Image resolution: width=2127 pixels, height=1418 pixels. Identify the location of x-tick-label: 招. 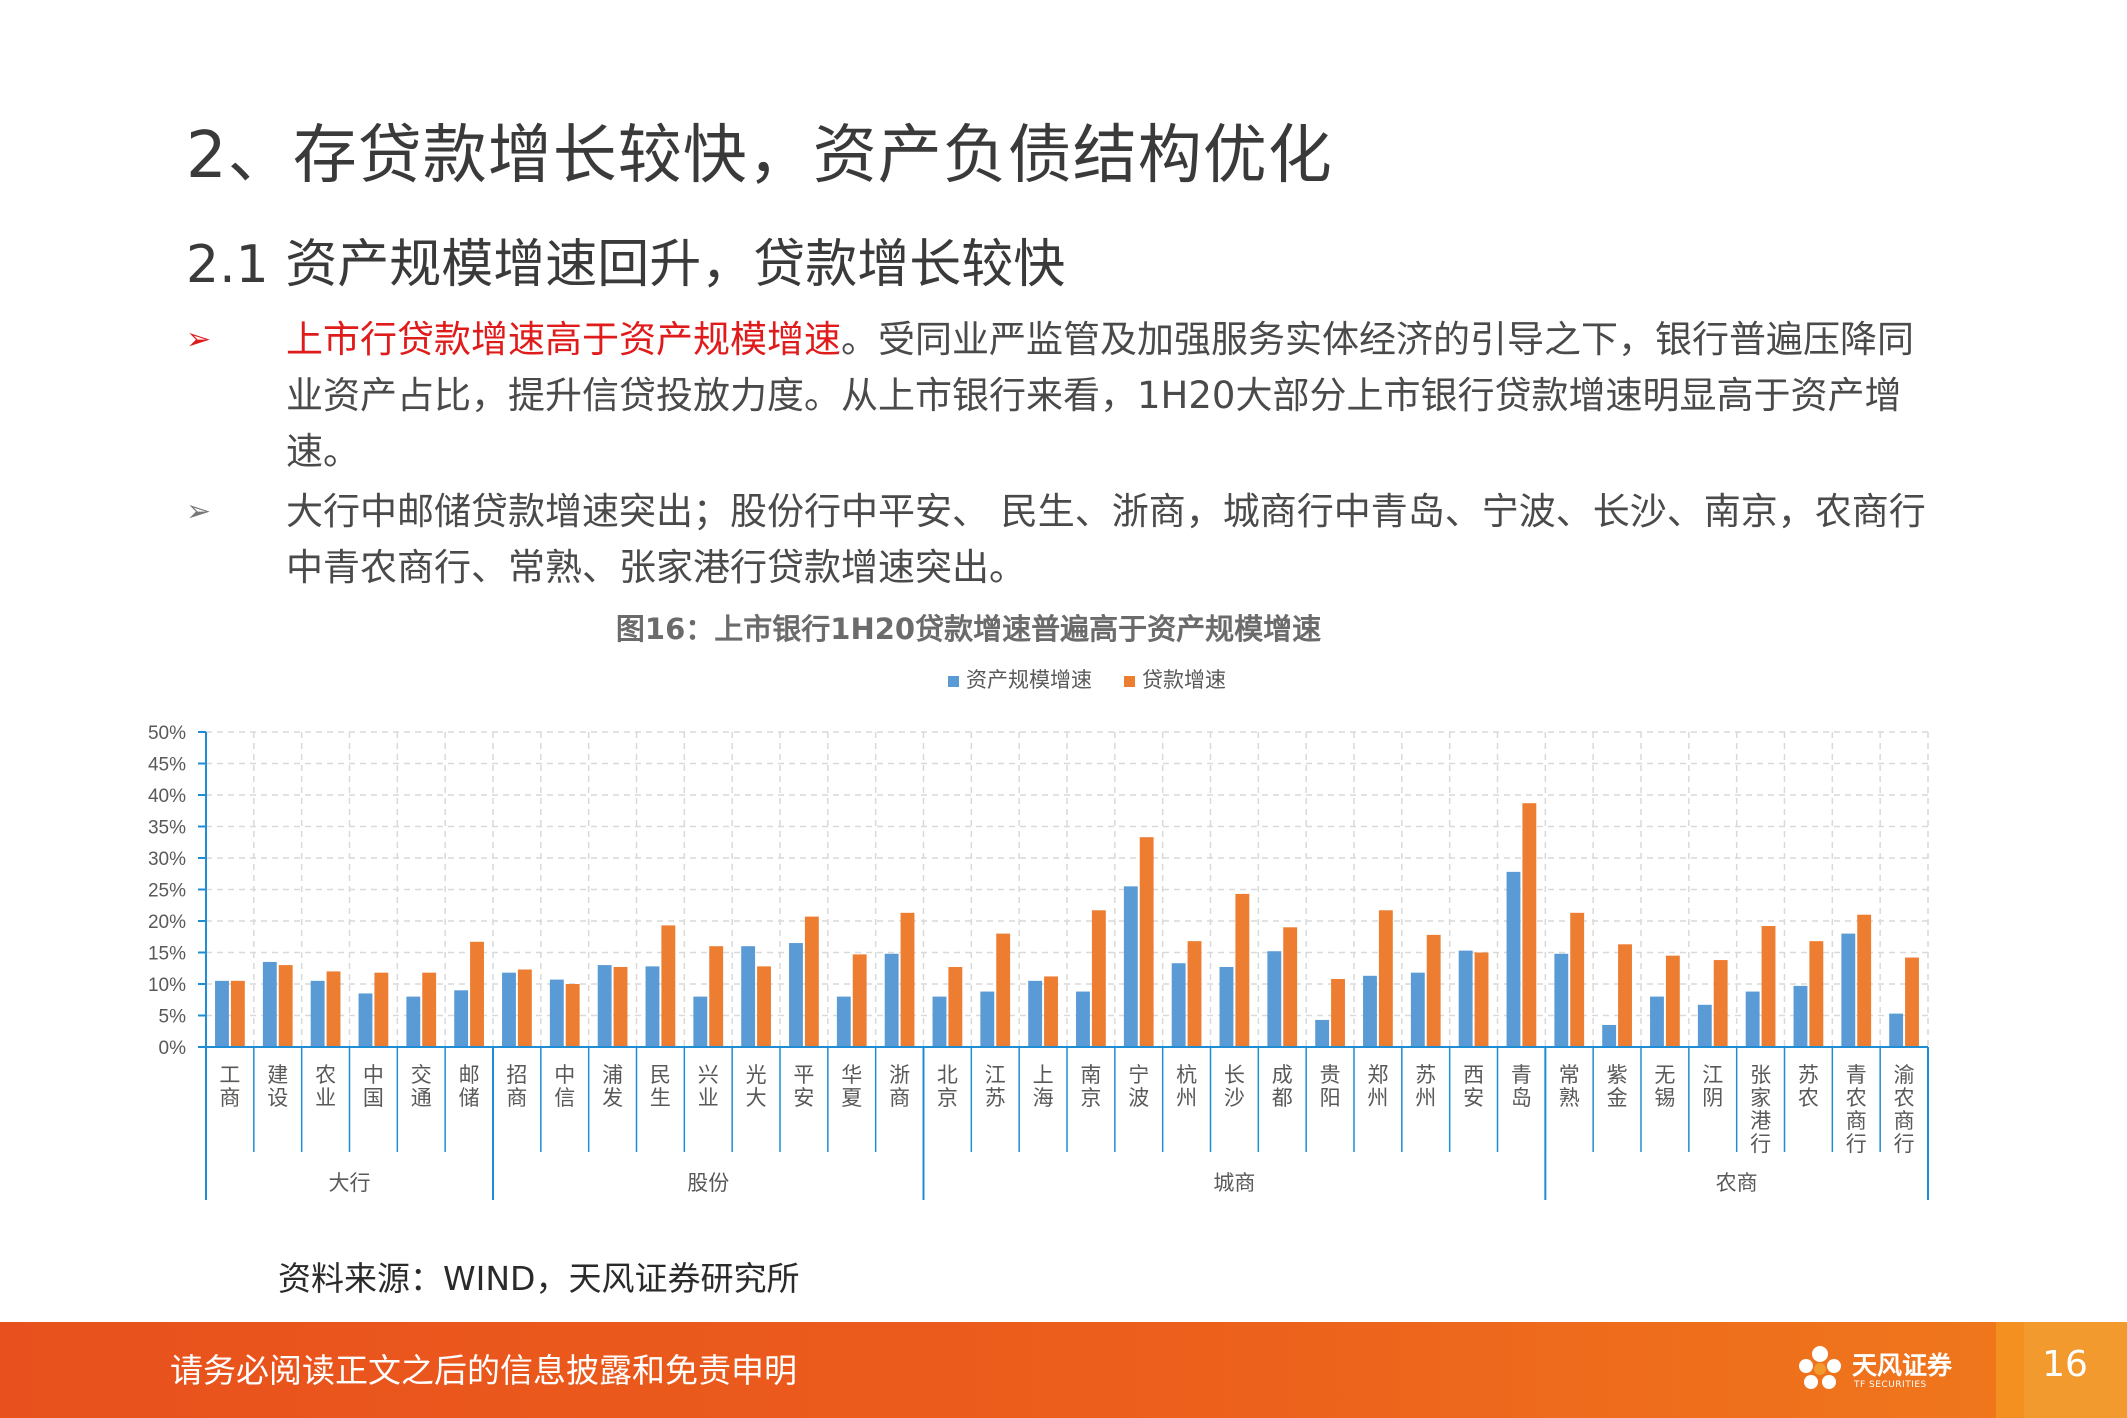
(516, 1075).